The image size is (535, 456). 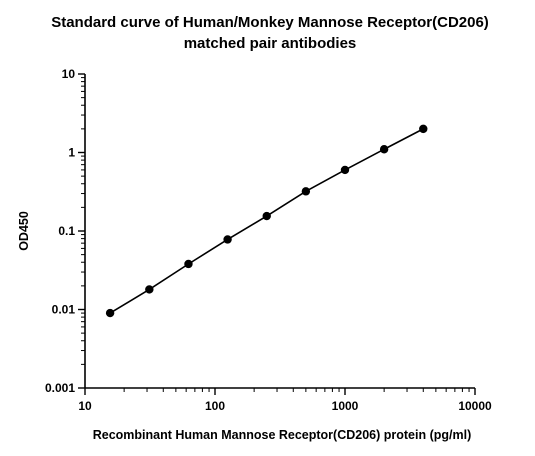 I want to click on chart-subtitle: matched pair antibodies, so click(x=270, y=43).